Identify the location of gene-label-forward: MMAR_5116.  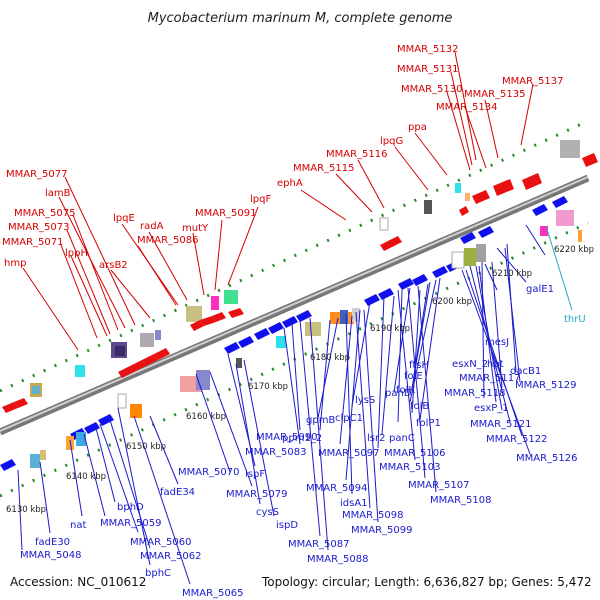
(357, 154).